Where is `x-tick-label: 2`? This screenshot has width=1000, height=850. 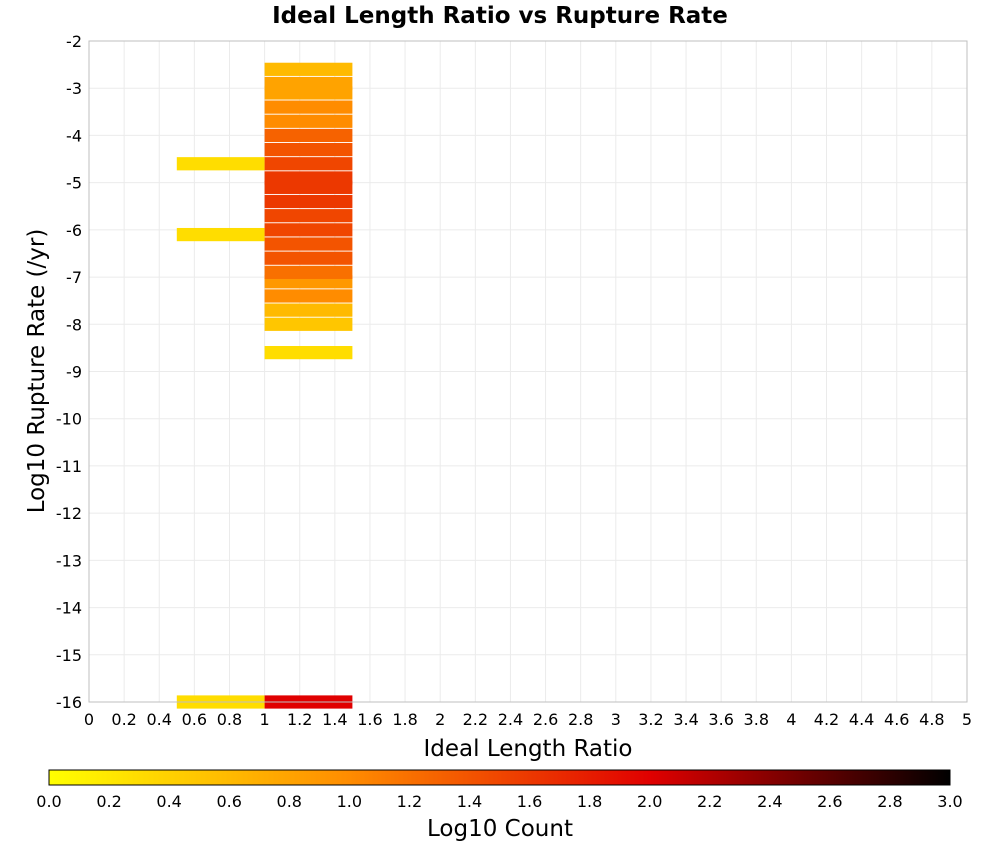
x-tick-label: 2 is located at coordinates (440, 719).